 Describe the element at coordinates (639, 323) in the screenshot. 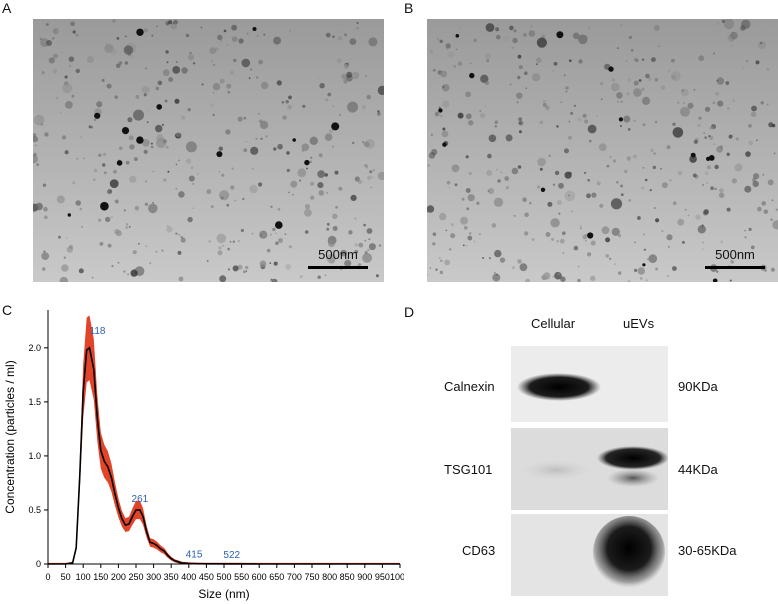

I see `wb-column-uevs: uEVs` at that location.